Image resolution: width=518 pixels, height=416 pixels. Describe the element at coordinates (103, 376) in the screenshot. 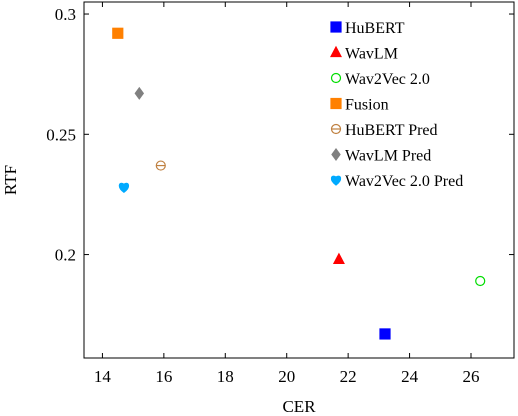

I see `x-tick-label: 14` at that location.